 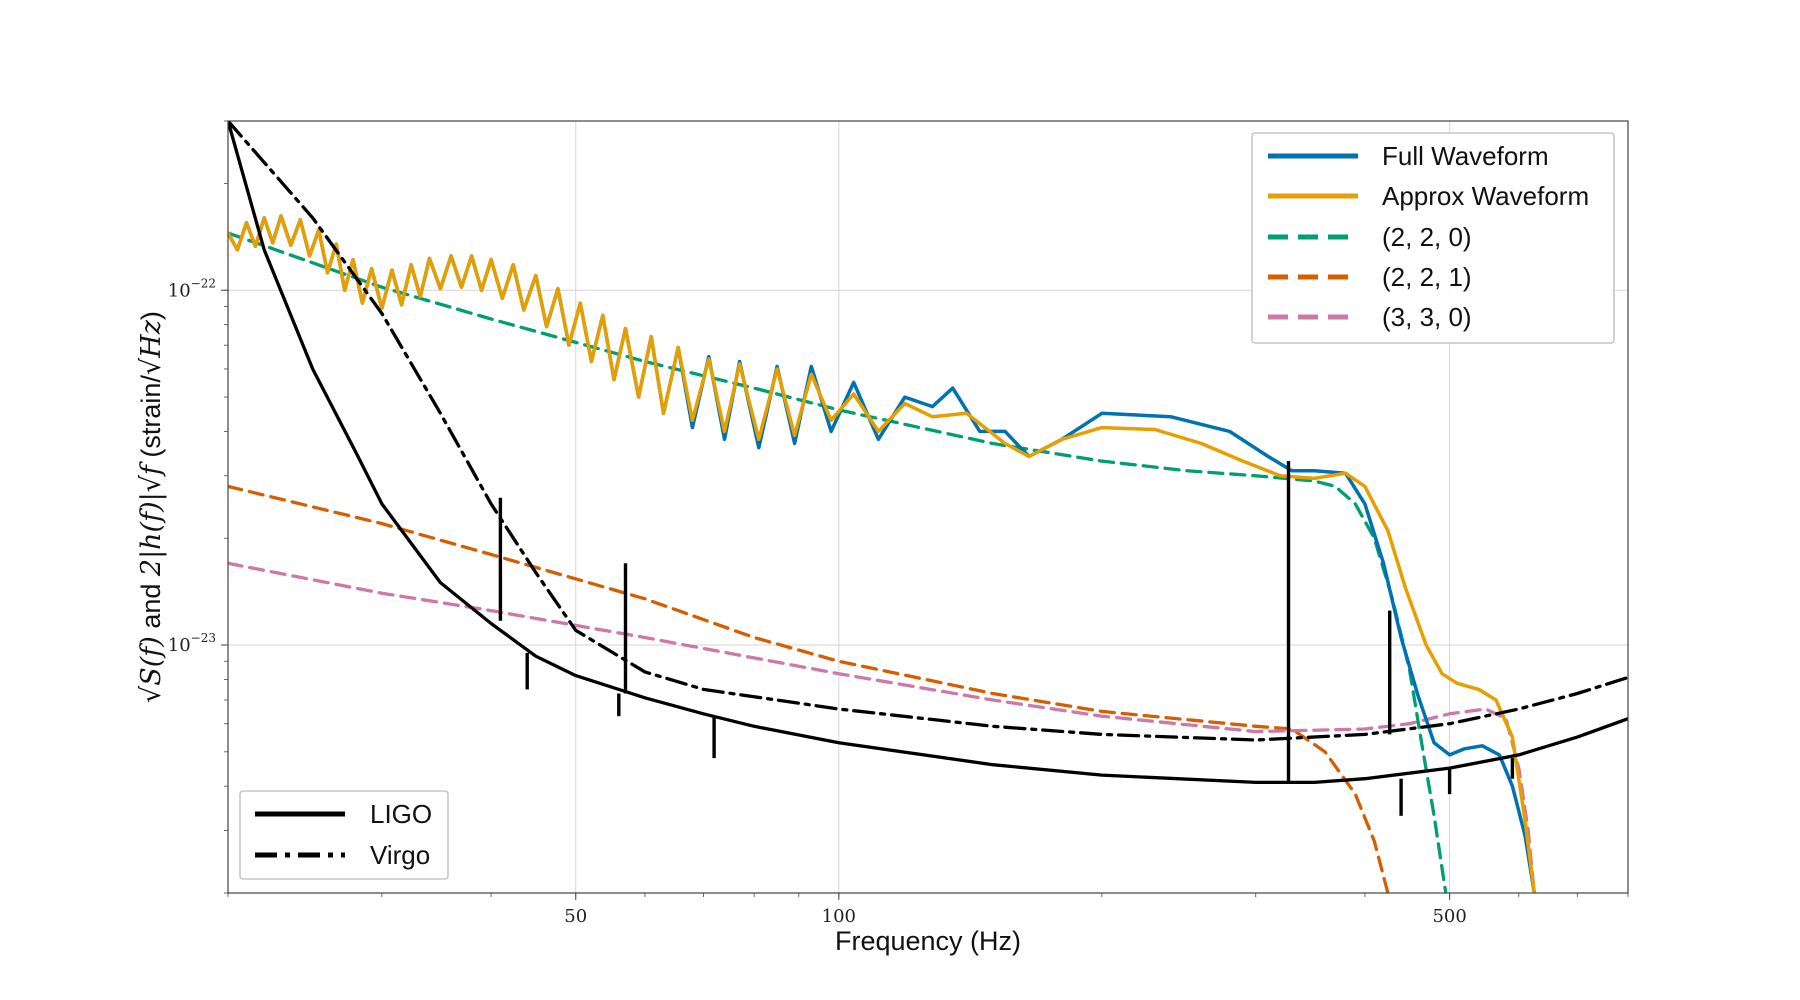 What do you see at coordinates (1485, 196) in the screenshot?
I see `legend-label-approx: Approx Waveform` at bounding box center [1485, 196].